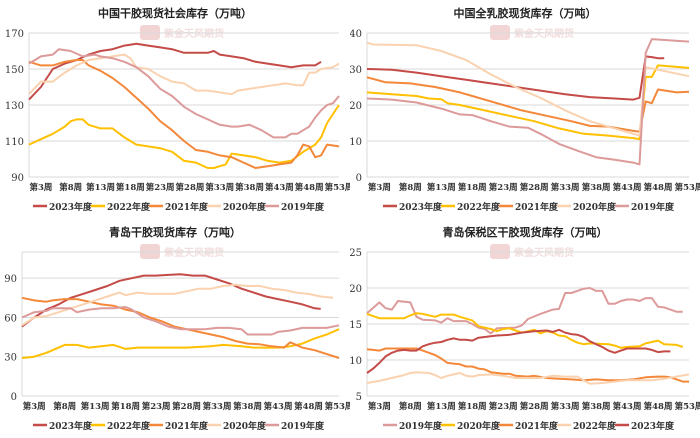  I want to click on y-tick-label: 30, so click(356, 70).